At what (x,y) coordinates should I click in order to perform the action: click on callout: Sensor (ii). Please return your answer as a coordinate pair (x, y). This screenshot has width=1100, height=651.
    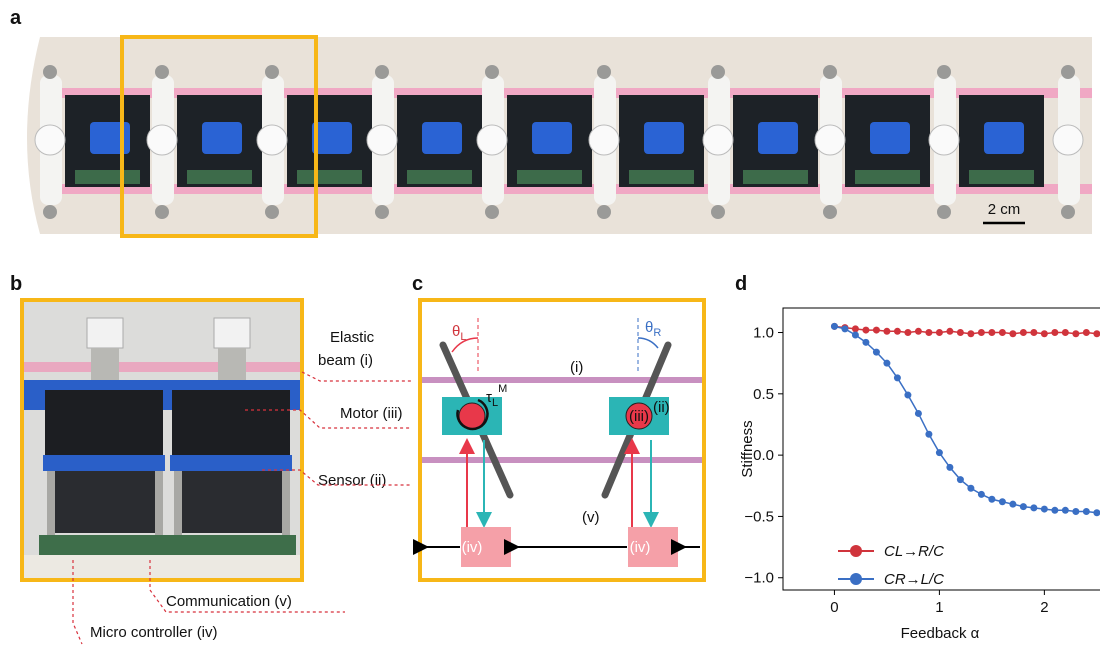
    Looking at the image, I should click on (352, 480).